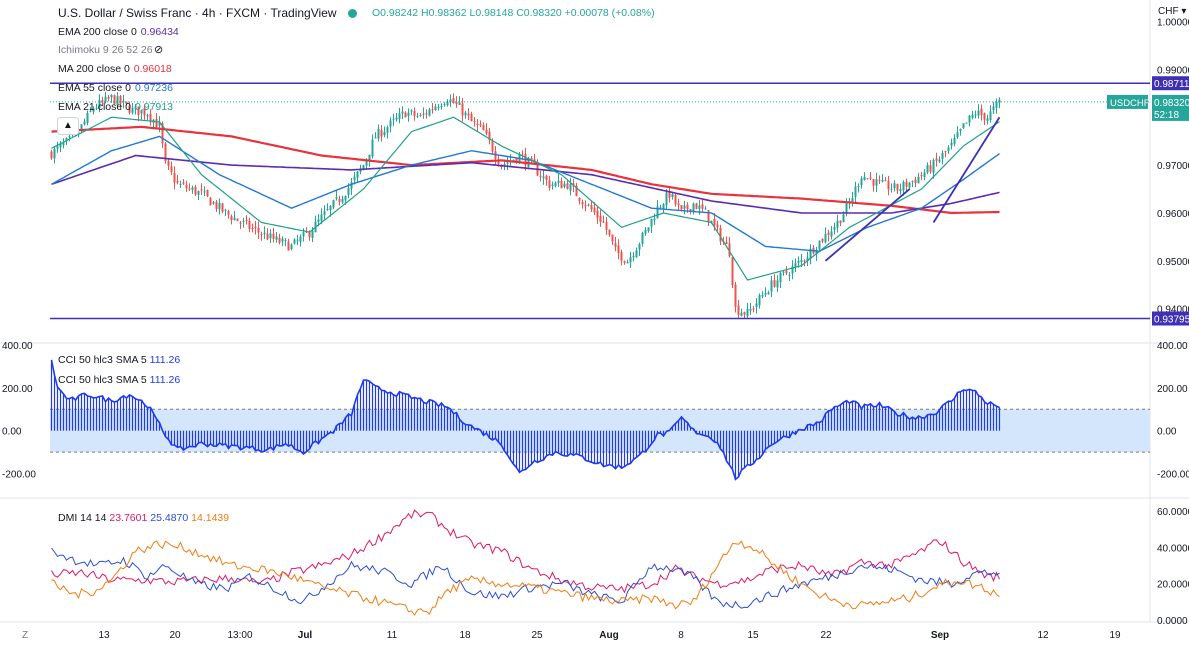 This screenshot has width=1189, height=647. I want to click on resistance-label-box, so click(1170, 83).